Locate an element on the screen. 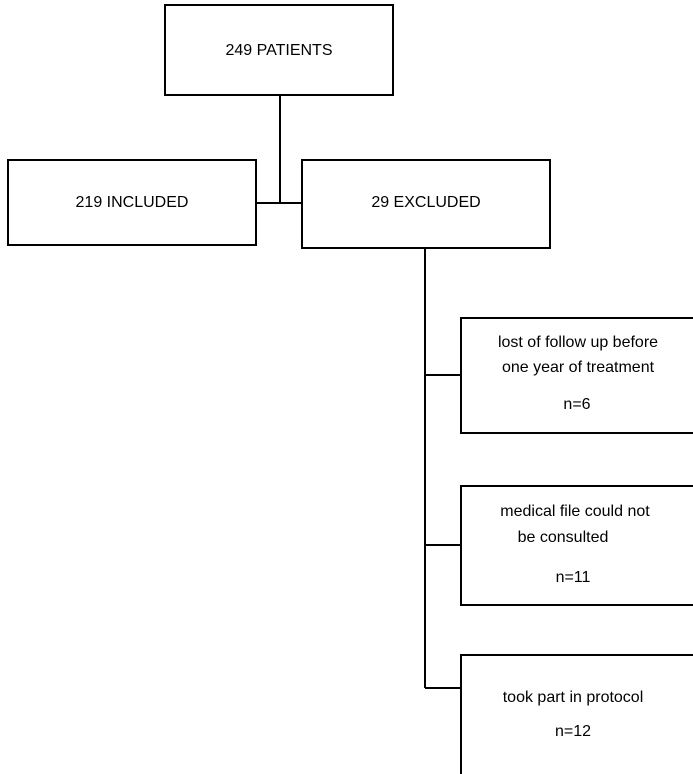  node-label: 219 INCLUDED is located at coordinates (132, 202).